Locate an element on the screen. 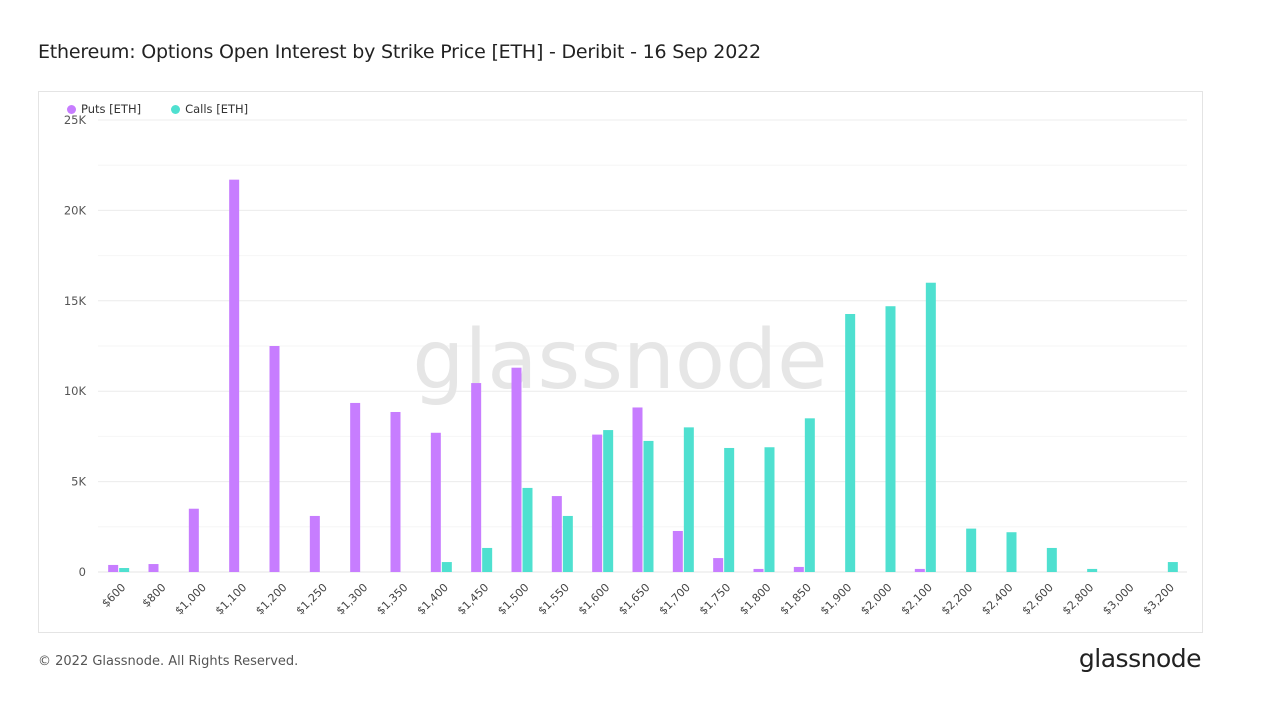 The height and width of the screenshot is (701, 1261). legend-label-puts: Puts [ETH] is located at coordinates (111, 109).